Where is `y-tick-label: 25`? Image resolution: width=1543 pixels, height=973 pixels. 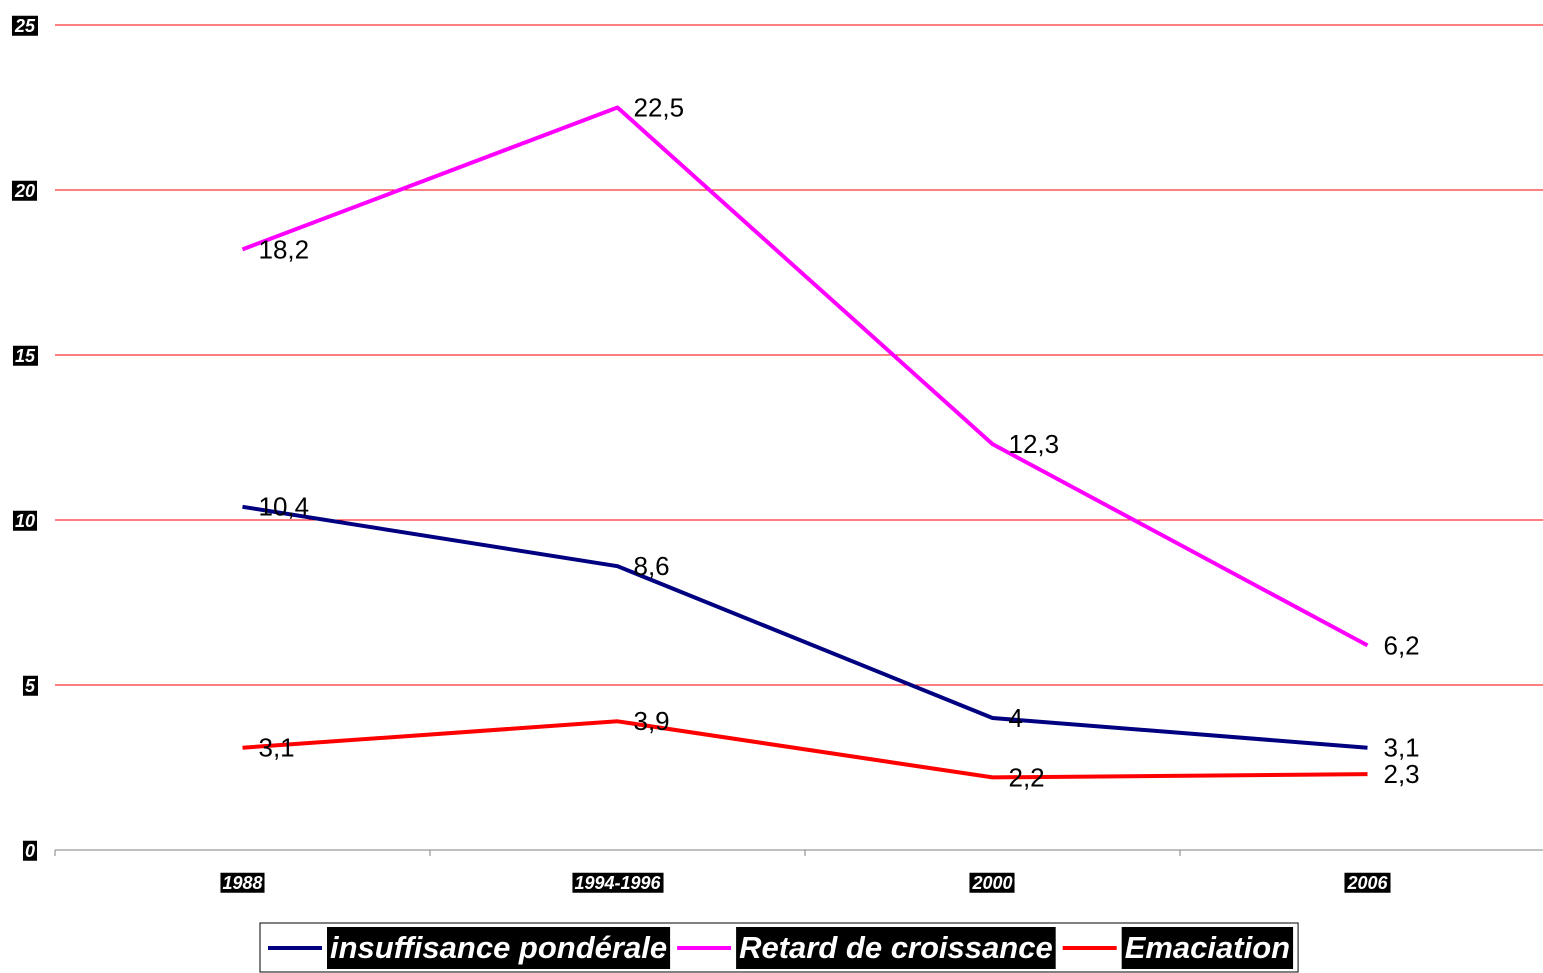
y-tick-label: 25 is located at coordinates (25, 26).